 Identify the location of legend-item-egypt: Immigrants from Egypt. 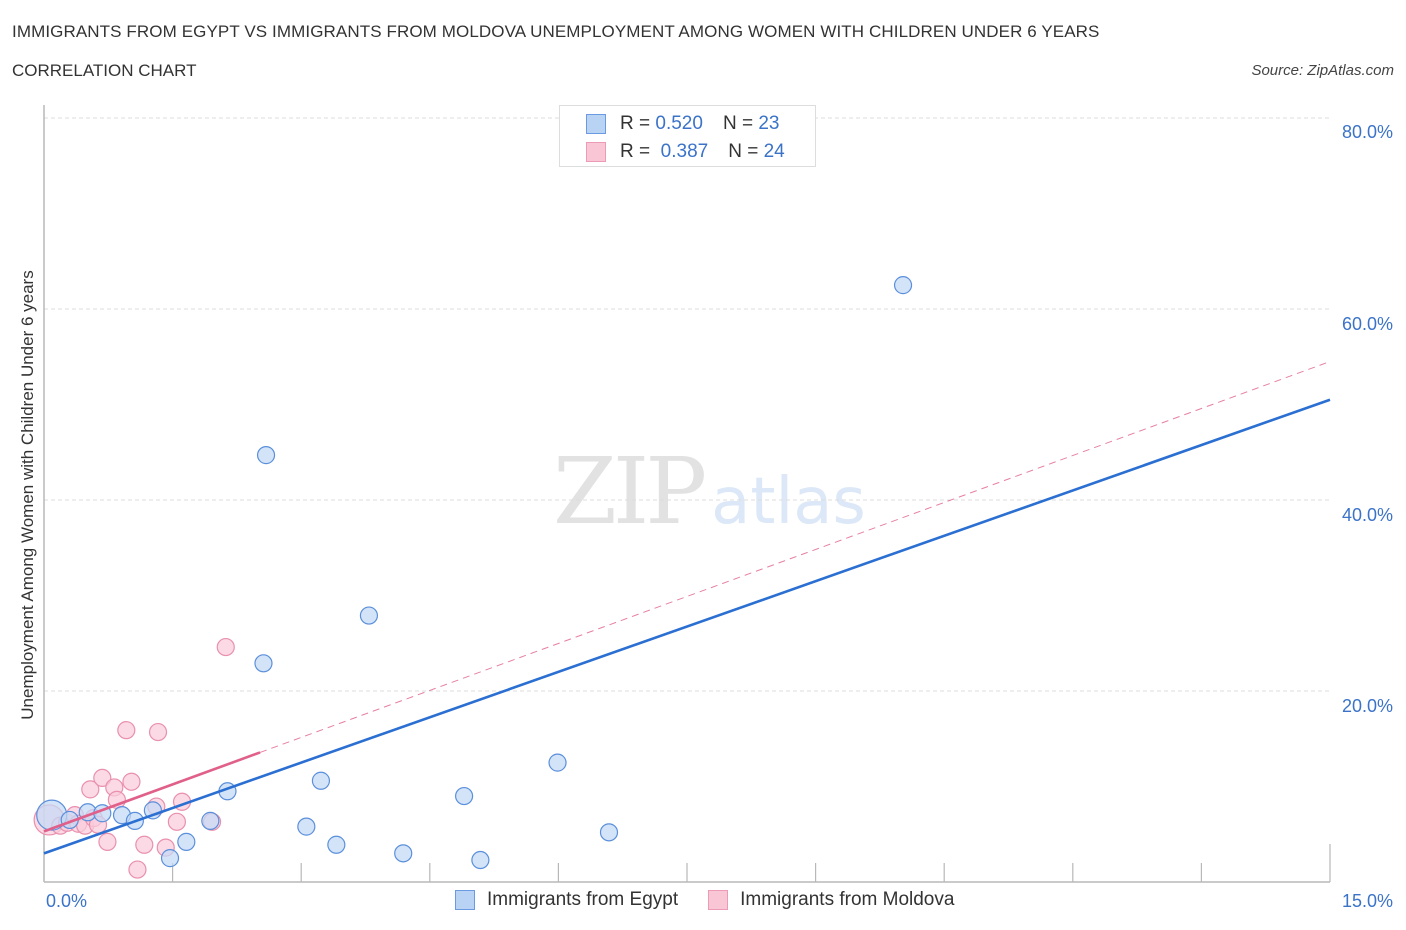
(566, 900).